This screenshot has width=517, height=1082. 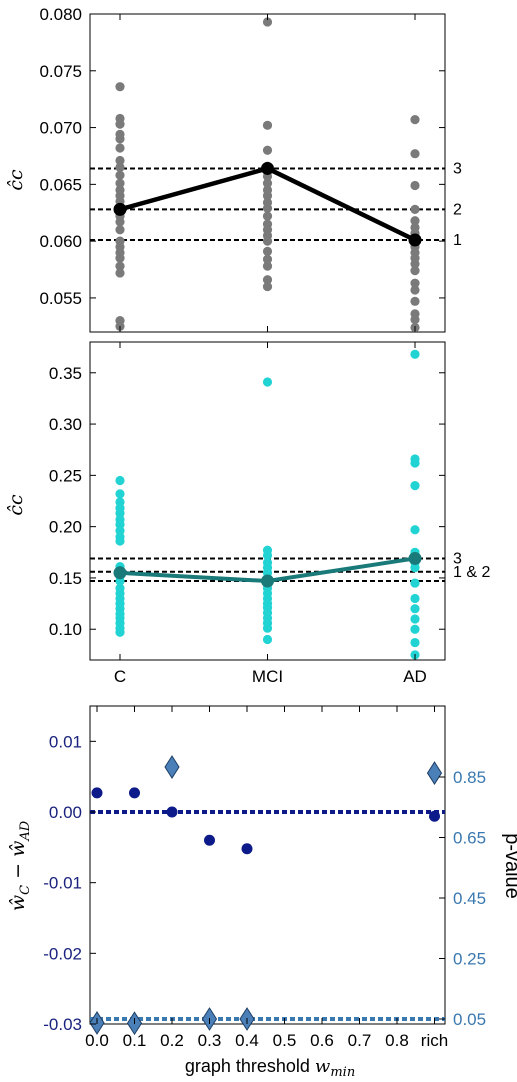 What do you see at coordinates (360, 1040) in the screenshot?
I see `x-tick-label: 0.7` at bounding box center [360, 1040].